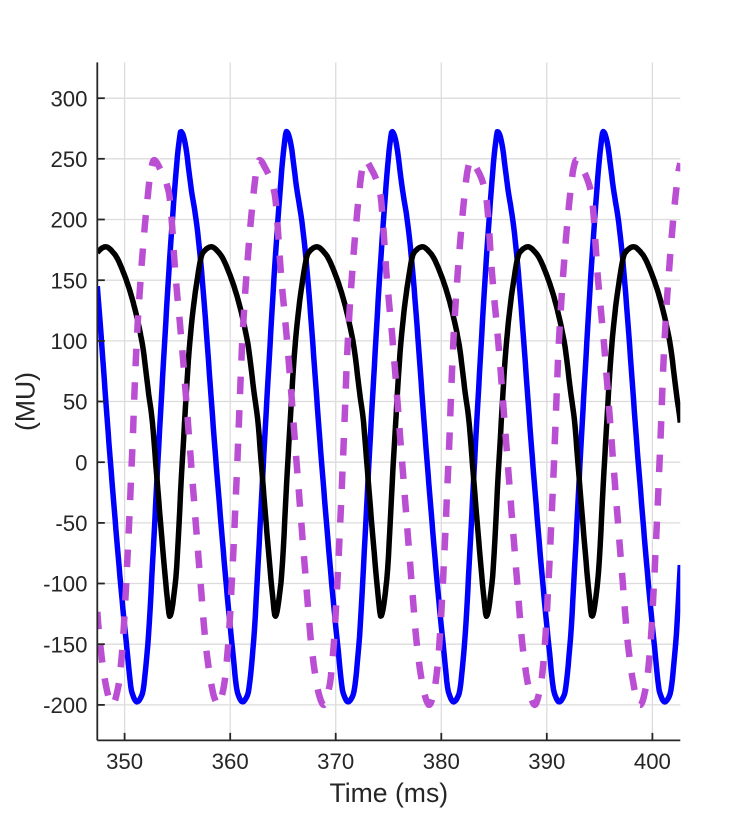 The height and width of the screenshot is (833, 750). What do you see at coordinates (68, 98) in the screenshot?
I see `svg-text: 300` at bounding box center [68, 98].